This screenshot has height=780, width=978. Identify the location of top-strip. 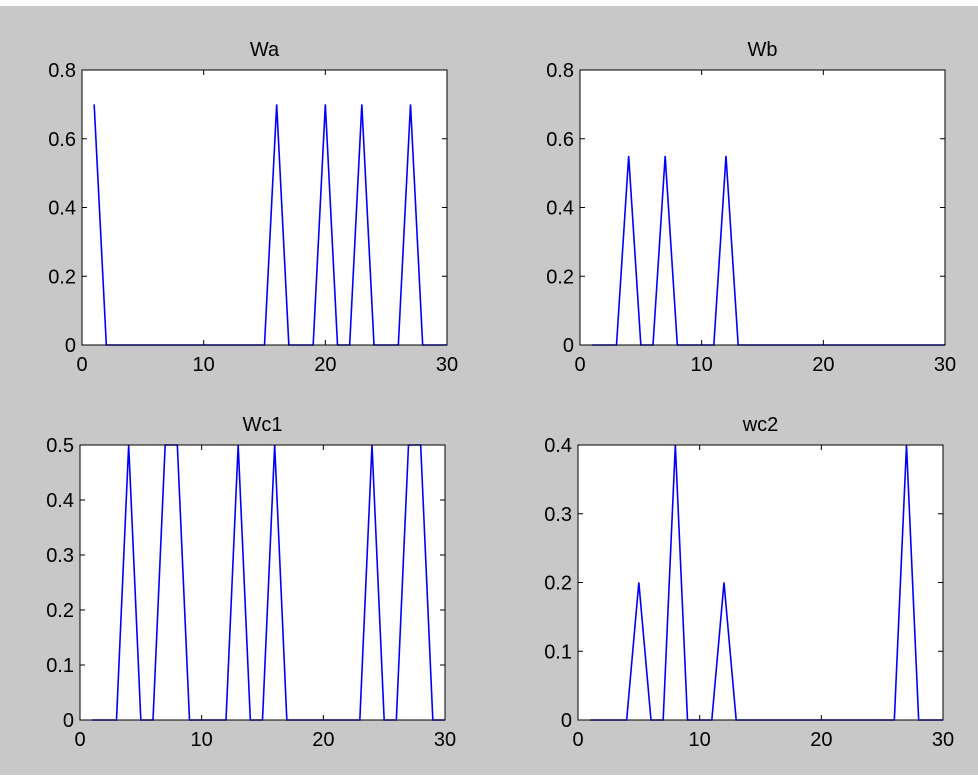
(489, 3).